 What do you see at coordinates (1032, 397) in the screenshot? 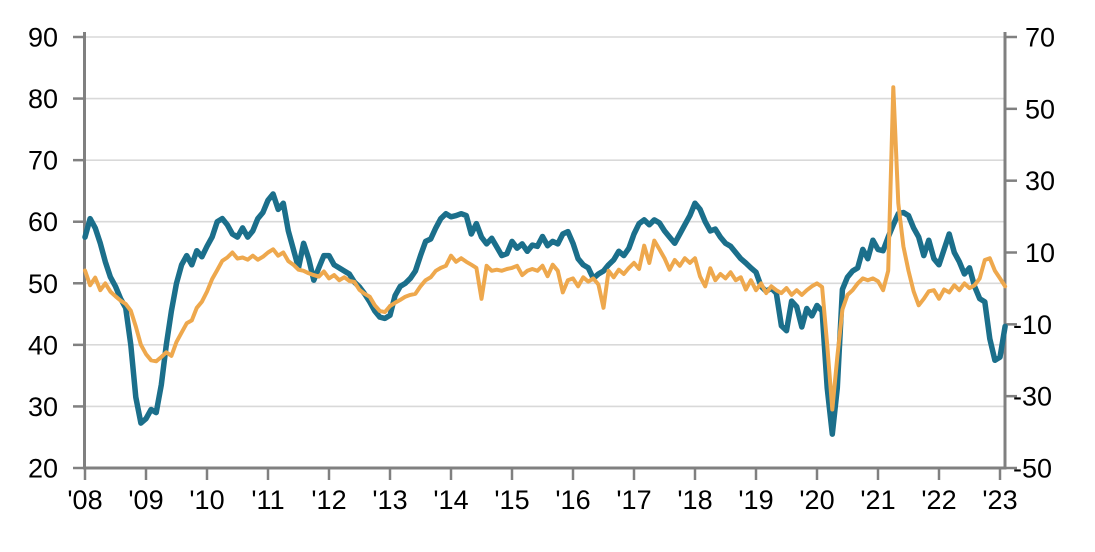
I see `y-axis-right-label: -30` at bounding box center [1032, 397].